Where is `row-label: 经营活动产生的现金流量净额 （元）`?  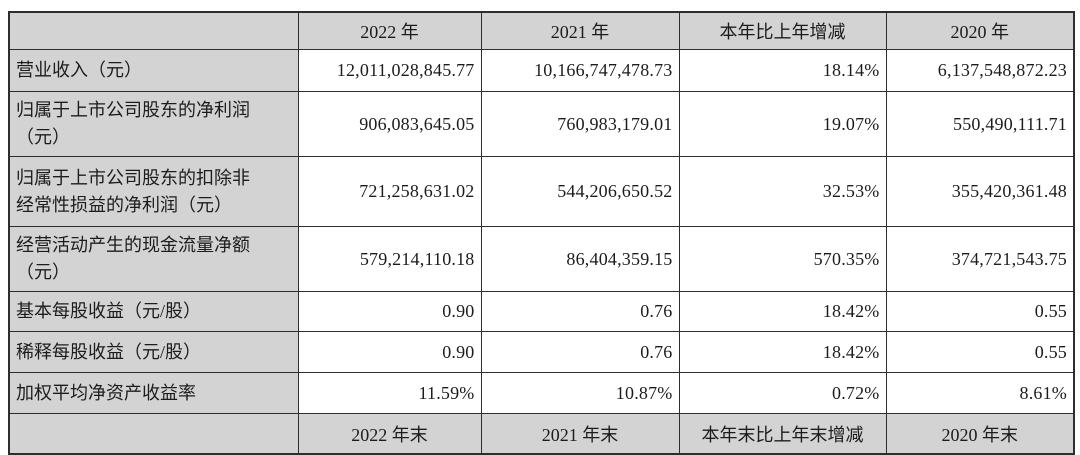 row-label: 经营活动产生的现金流量净额 （元） is located at coordinates (153, 259).